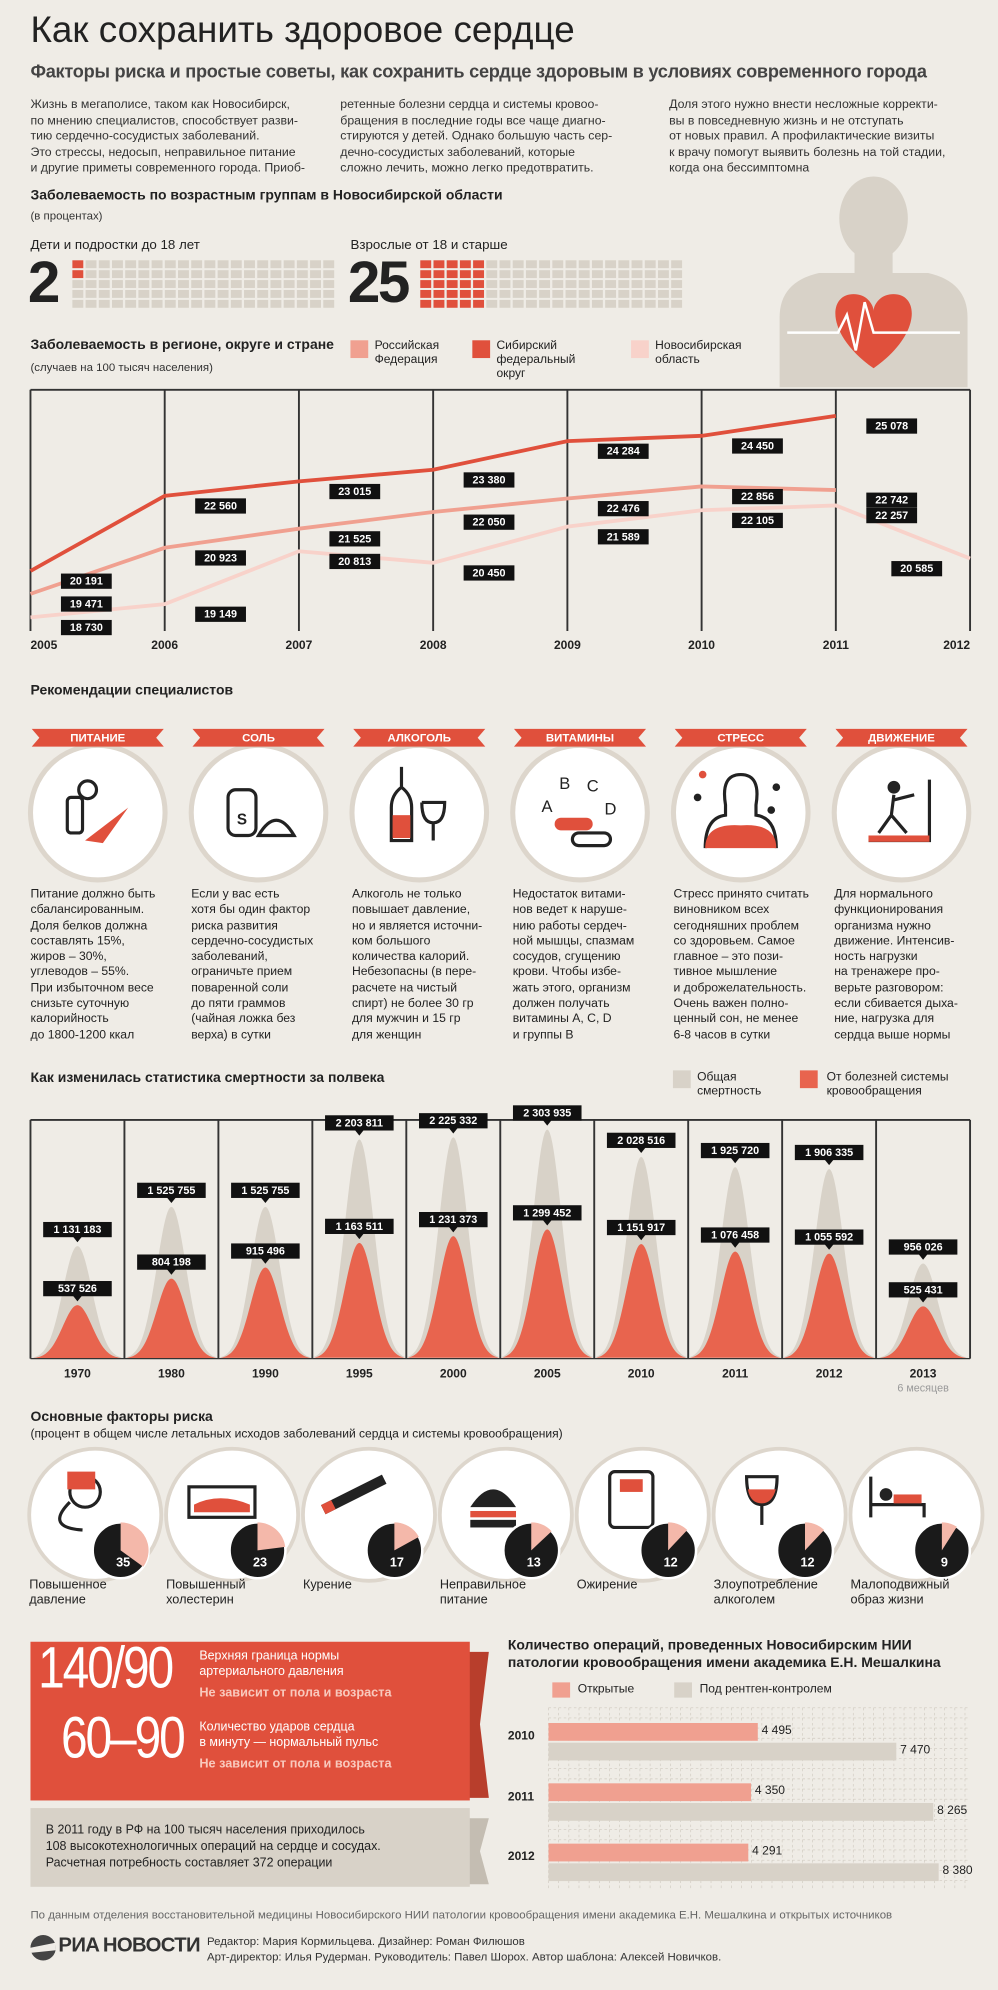  Describe the element at coordinates (734, 941) in the screenshot. I see `text-line: со здоровьем. Самое` at that location.